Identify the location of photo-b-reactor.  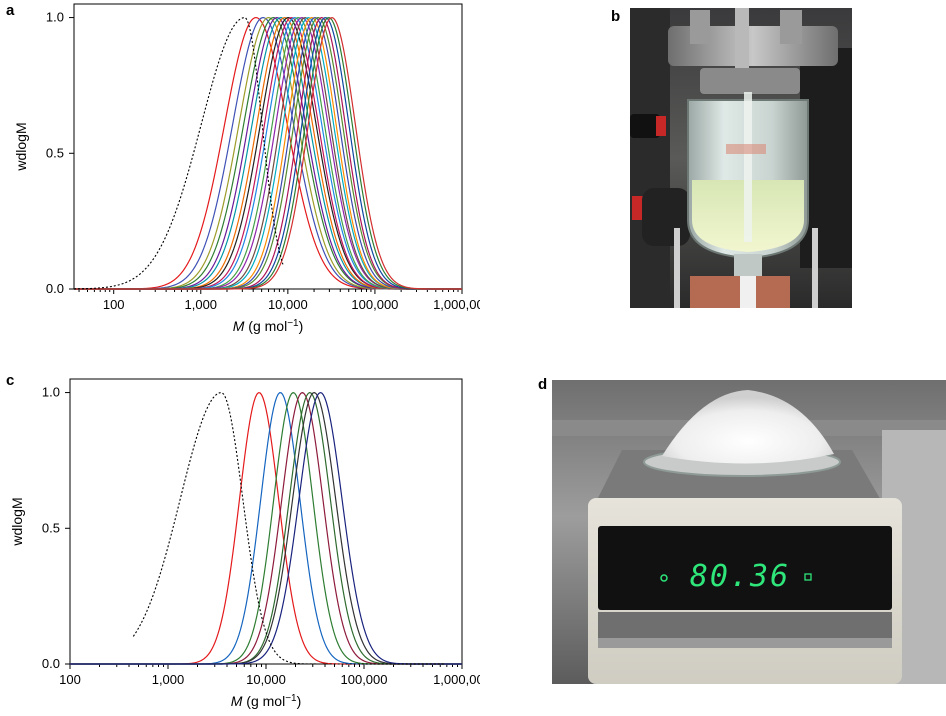
(741, 158).